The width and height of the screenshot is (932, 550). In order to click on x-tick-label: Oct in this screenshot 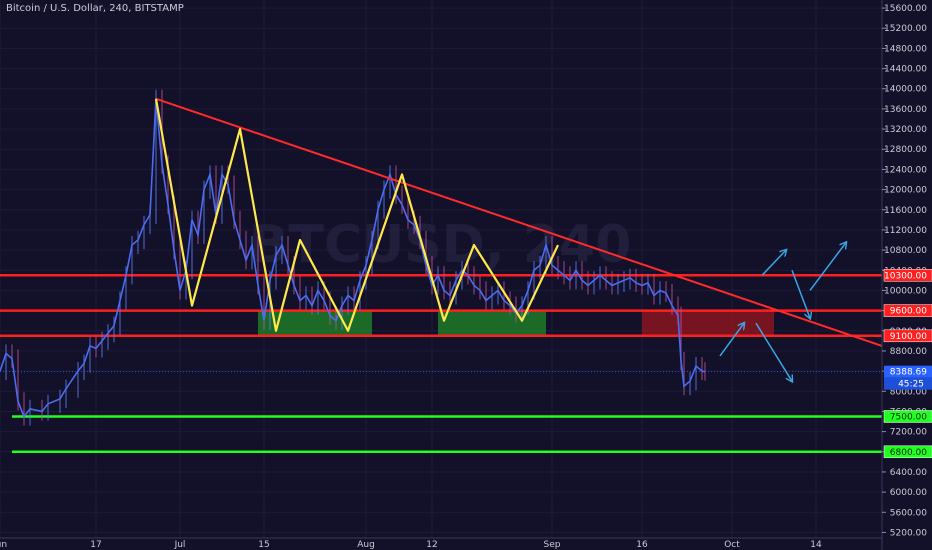, I will do `click(732, 545)`.